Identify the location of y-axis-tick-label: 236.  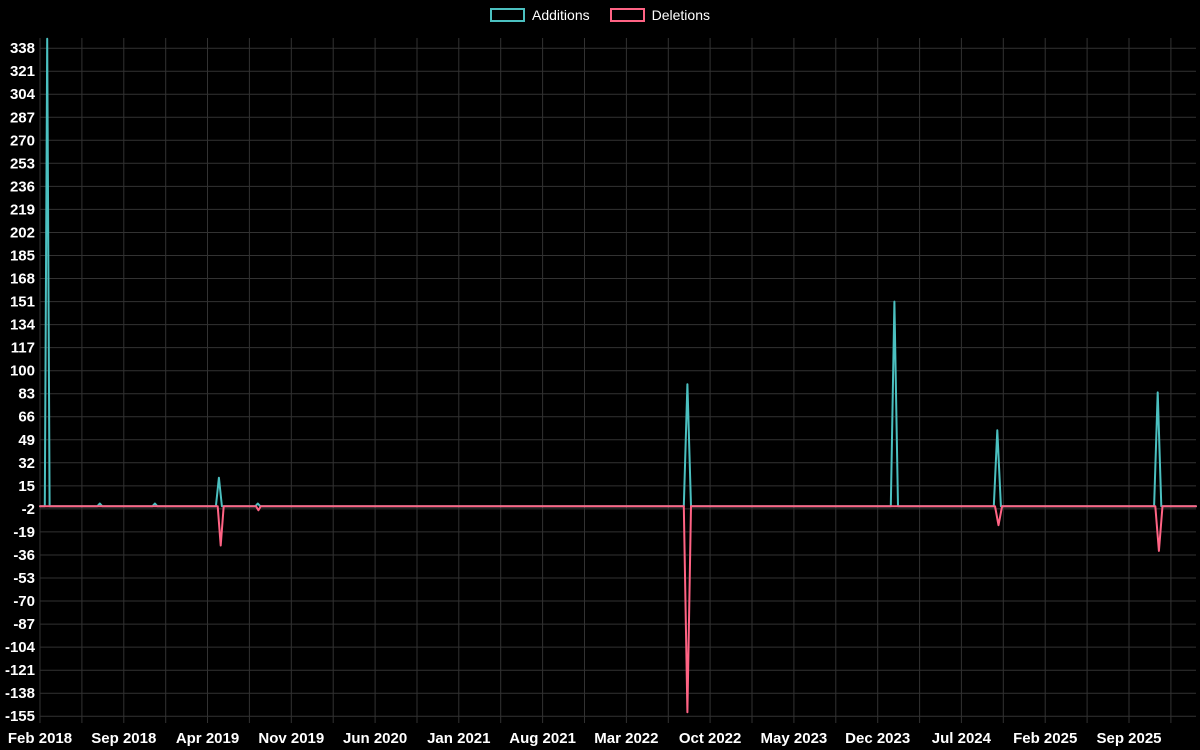
(22, 186).